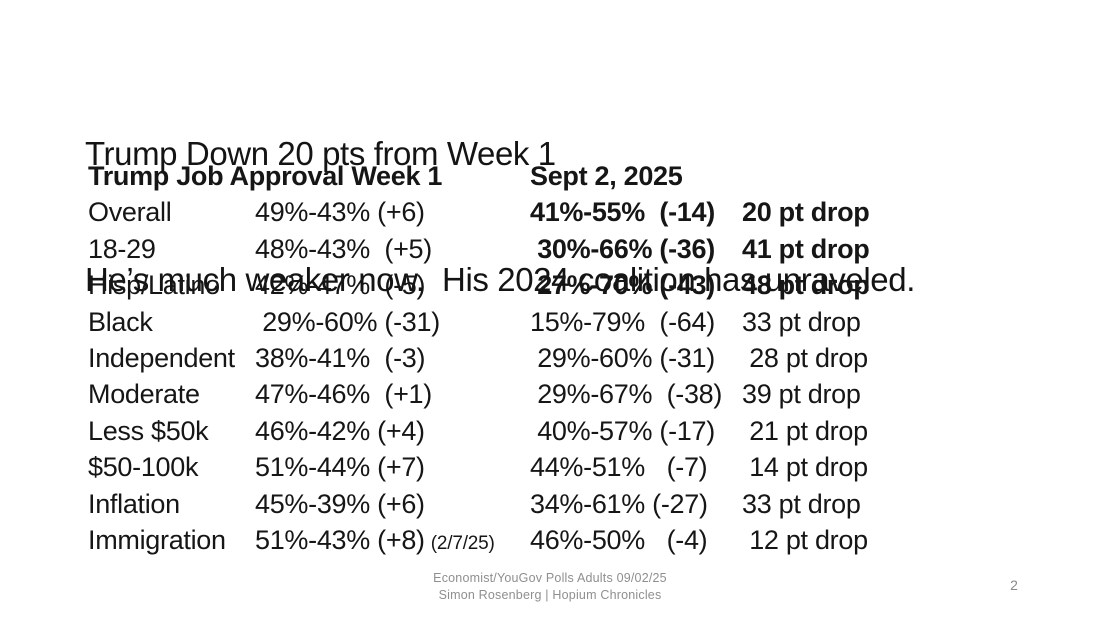 Image resolution: width=1100 pixels, height=619 pixels. I want to click on row-drop-value: 28 pt drop, so click(805, 358).